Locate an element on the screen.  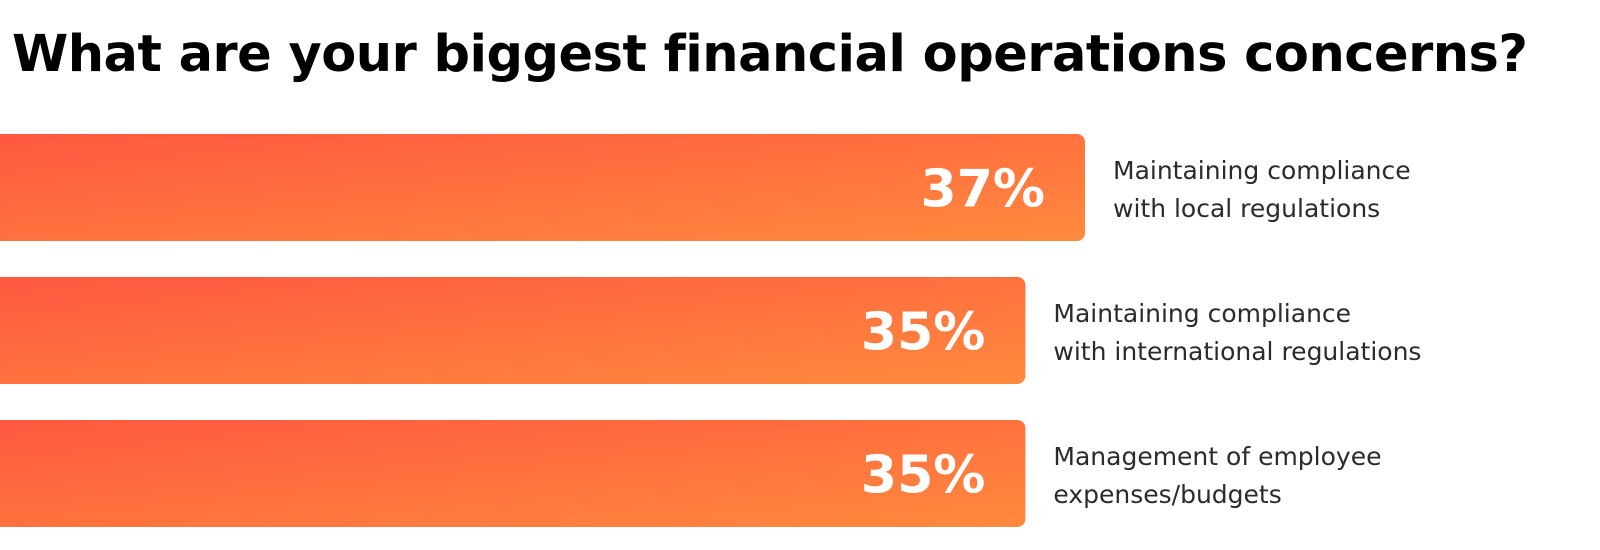
bar-value-label: 37% is located at coordinates (983, 190).